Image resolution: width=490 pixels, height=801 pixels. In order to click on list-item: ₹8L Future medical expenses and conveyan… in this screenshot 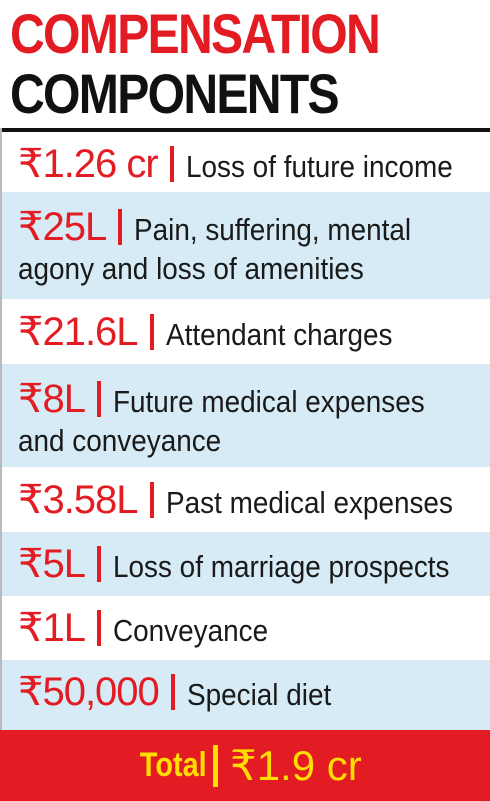, I will do `click(246, 415)`.